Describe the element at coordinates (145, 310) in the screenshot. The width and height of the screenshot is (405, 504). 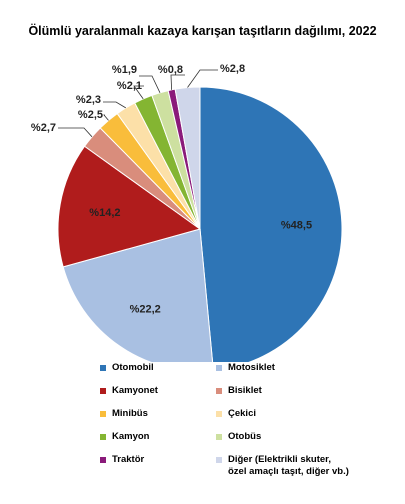
I see `data-label-motosiklet: %22,2` at that location.